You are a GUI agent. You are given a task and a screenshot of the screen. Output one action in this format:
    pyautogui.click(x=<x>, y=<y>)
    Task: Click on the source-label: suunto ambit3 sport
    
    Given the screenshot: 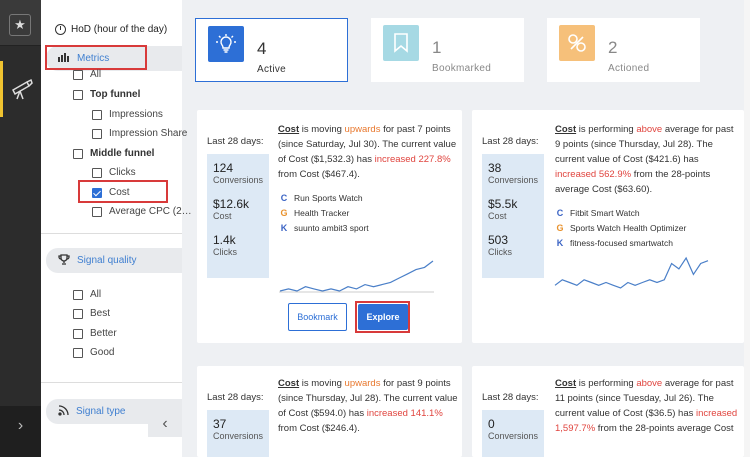 What is the action you would take?
    pyautogui.click(x=331, y=227)
    